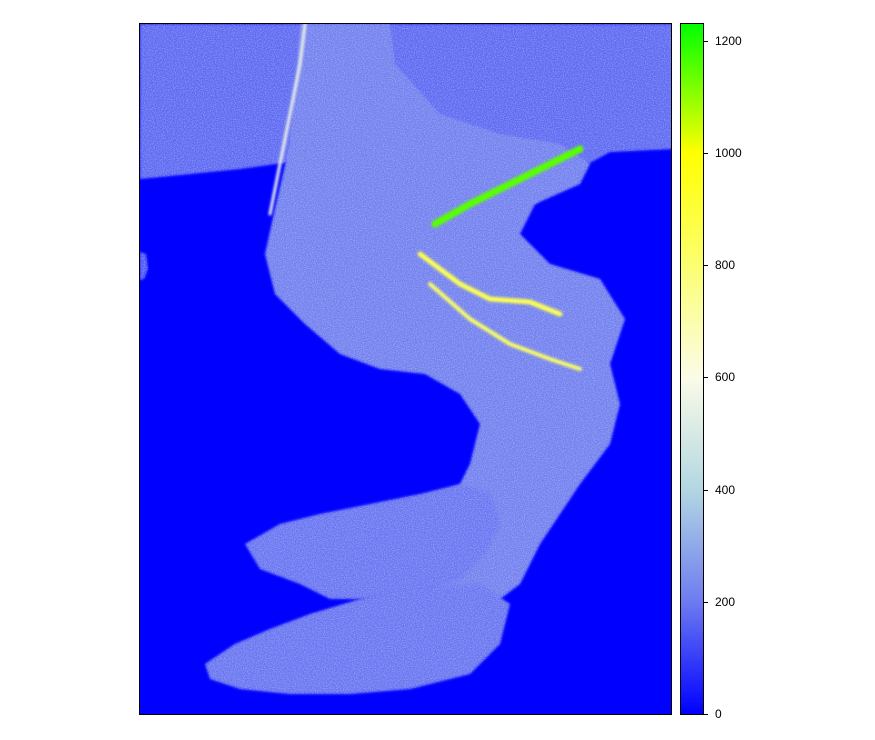 Image resolution: width=875 pixels, height=740 pixels. I want to click on colorbar-tick-label: 200, so click(725, 601).